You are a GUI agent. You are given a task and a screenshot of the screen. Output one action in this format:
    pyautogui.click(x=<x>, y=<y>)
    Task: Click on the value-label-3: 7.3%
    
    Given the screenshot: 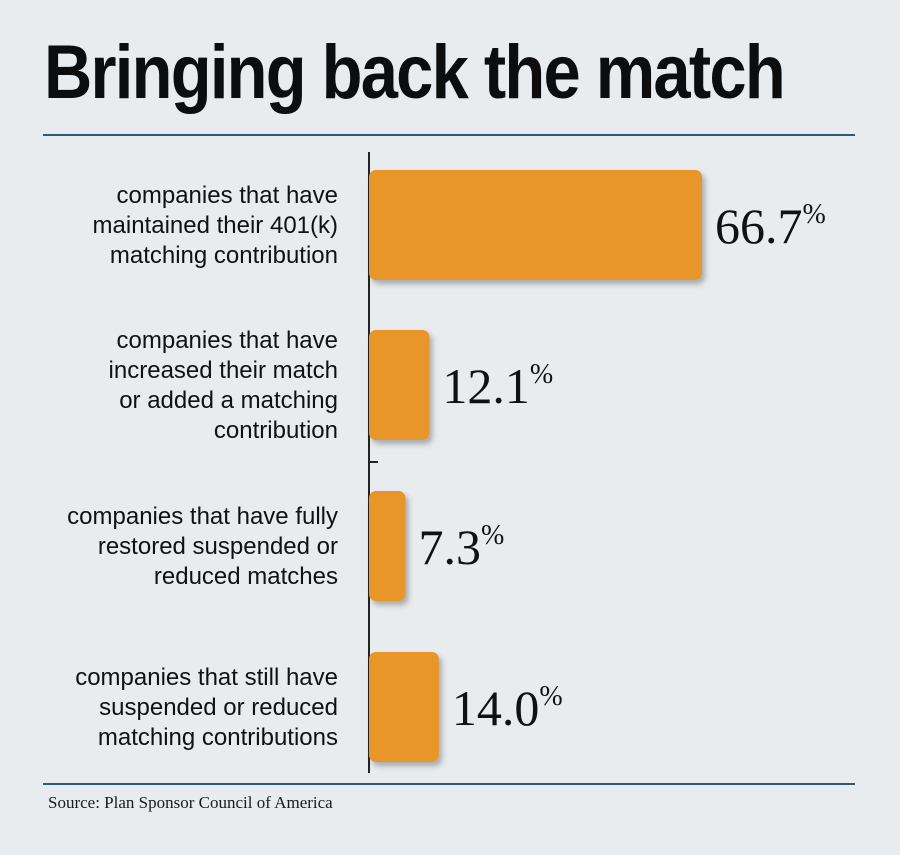 What is the action you would take?
    pyautogui.click(x=461, y=547)
    